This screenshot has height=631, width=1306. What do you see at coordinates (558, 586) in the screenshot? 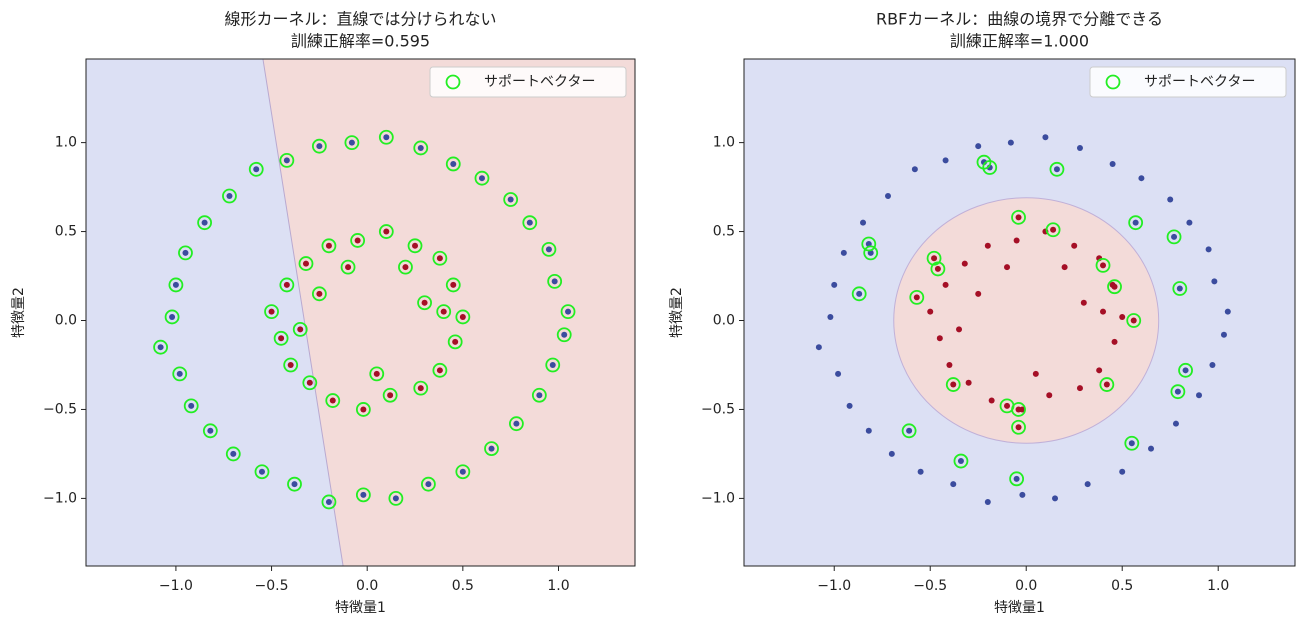
I see `x-tick-label: 1.0` at bounding box center [558, 586].